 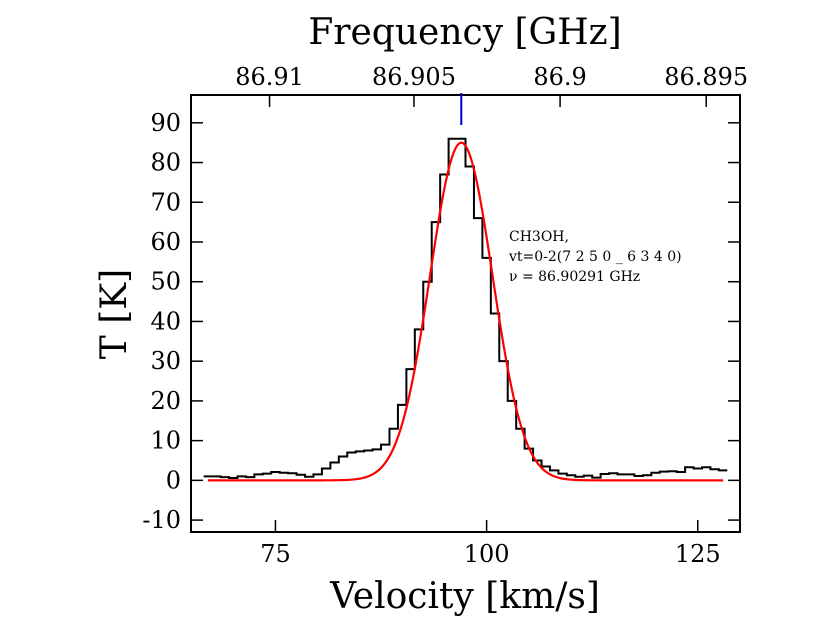 I want to click on x-axis-title: Velocity [km/s], so click(x=464, y=596).